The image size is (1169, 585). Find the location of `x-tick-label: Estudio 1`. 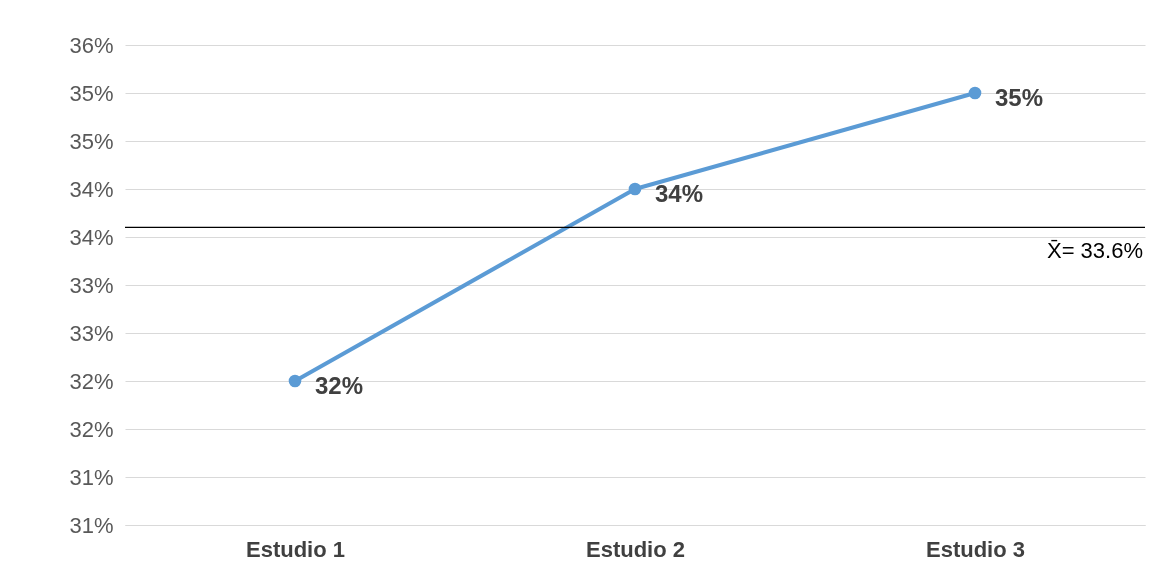

x-tick-label: Estudio 1 is located at coordinates (295, 549).